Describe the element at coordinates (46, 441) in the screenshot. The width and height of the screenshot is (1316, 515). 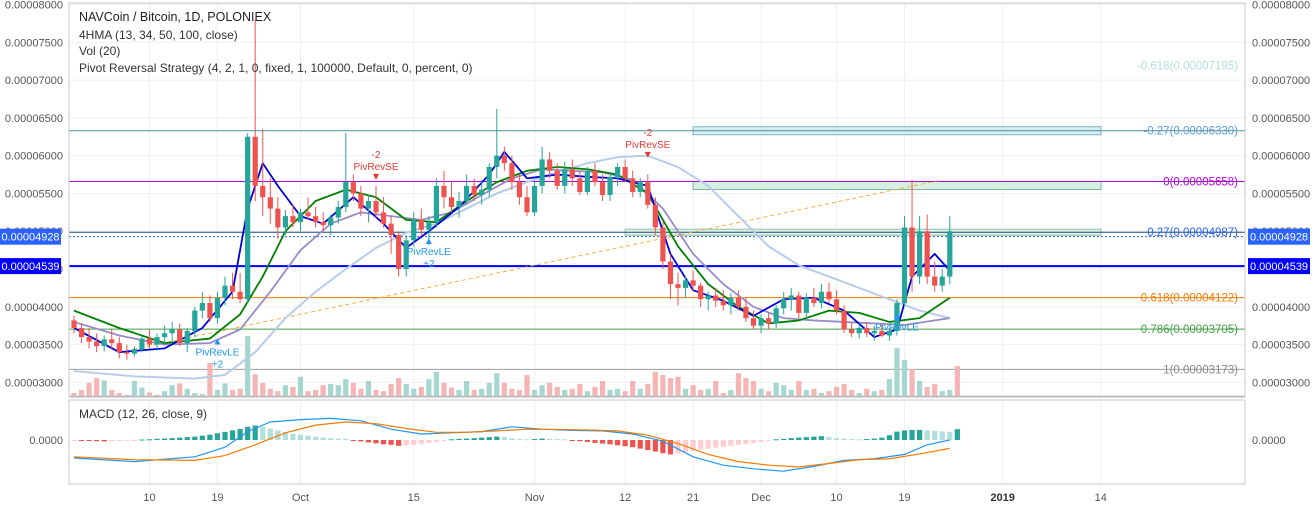
I see `macd-zero-left: 0.0000` at that location.